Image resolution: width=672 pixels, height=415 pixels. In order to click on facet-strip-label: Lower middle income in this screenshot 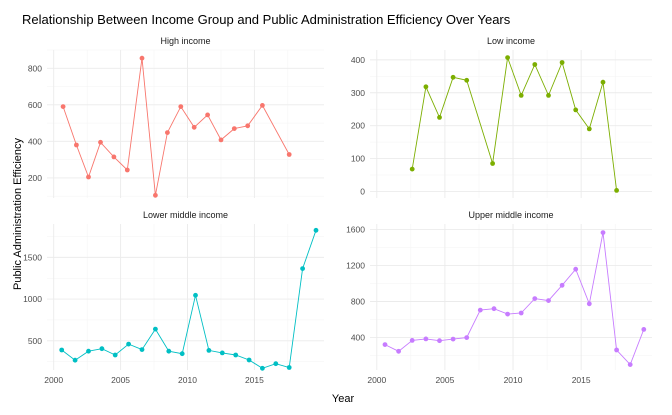, I will do `click(185, 215)`.